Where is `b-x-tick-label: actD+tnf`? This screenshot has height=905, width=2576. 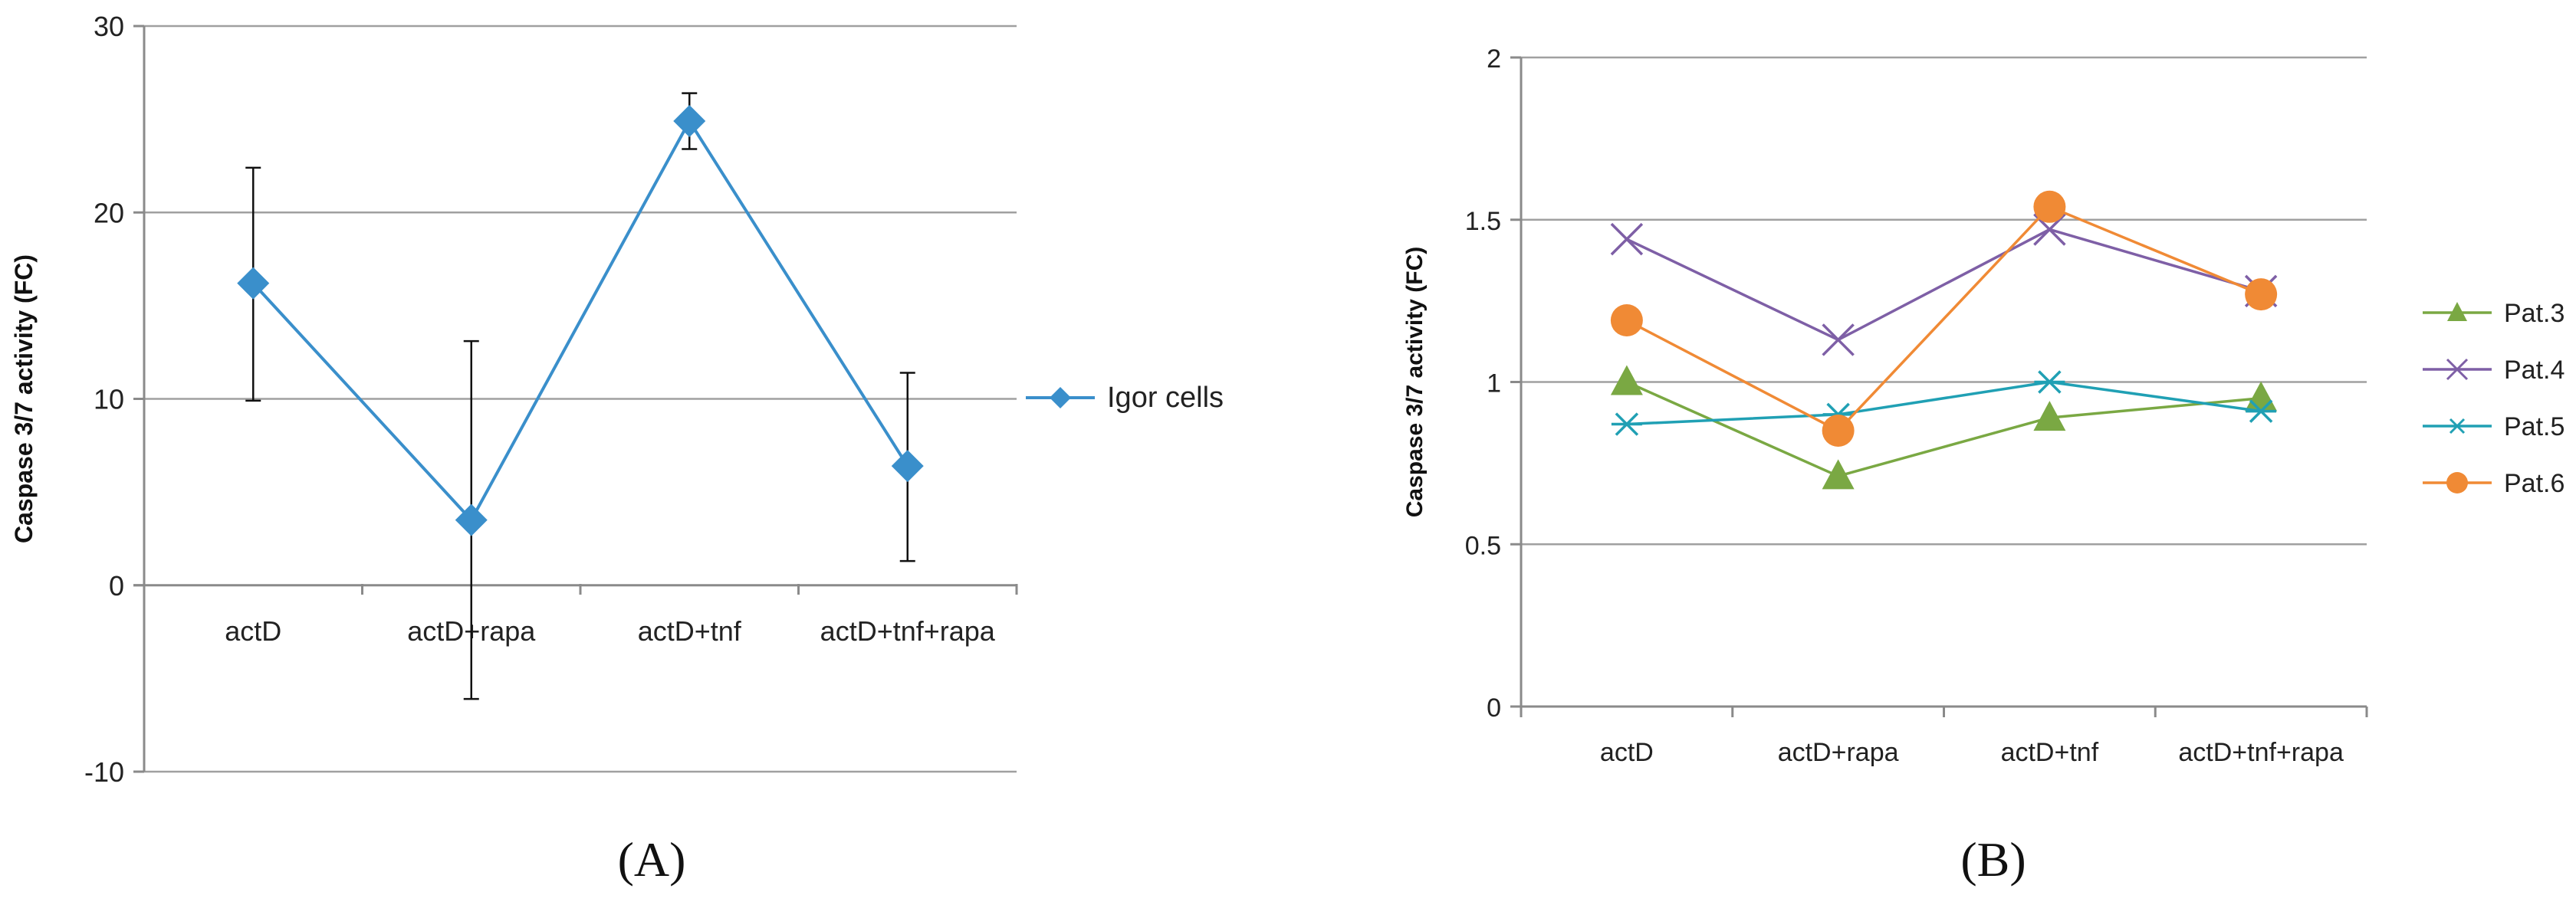 b-x-tick-label: actD+tnf is located at coordinates (2050, 753).